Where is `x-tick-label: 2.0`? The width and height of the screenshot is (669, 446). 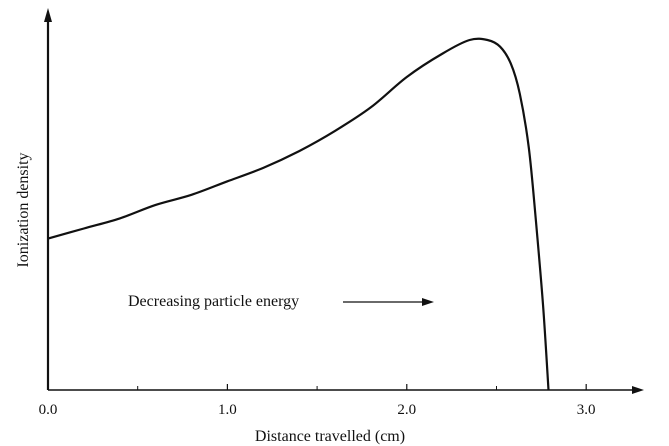 x-tick-label: 2.0 is located at coordinates (406, 410).